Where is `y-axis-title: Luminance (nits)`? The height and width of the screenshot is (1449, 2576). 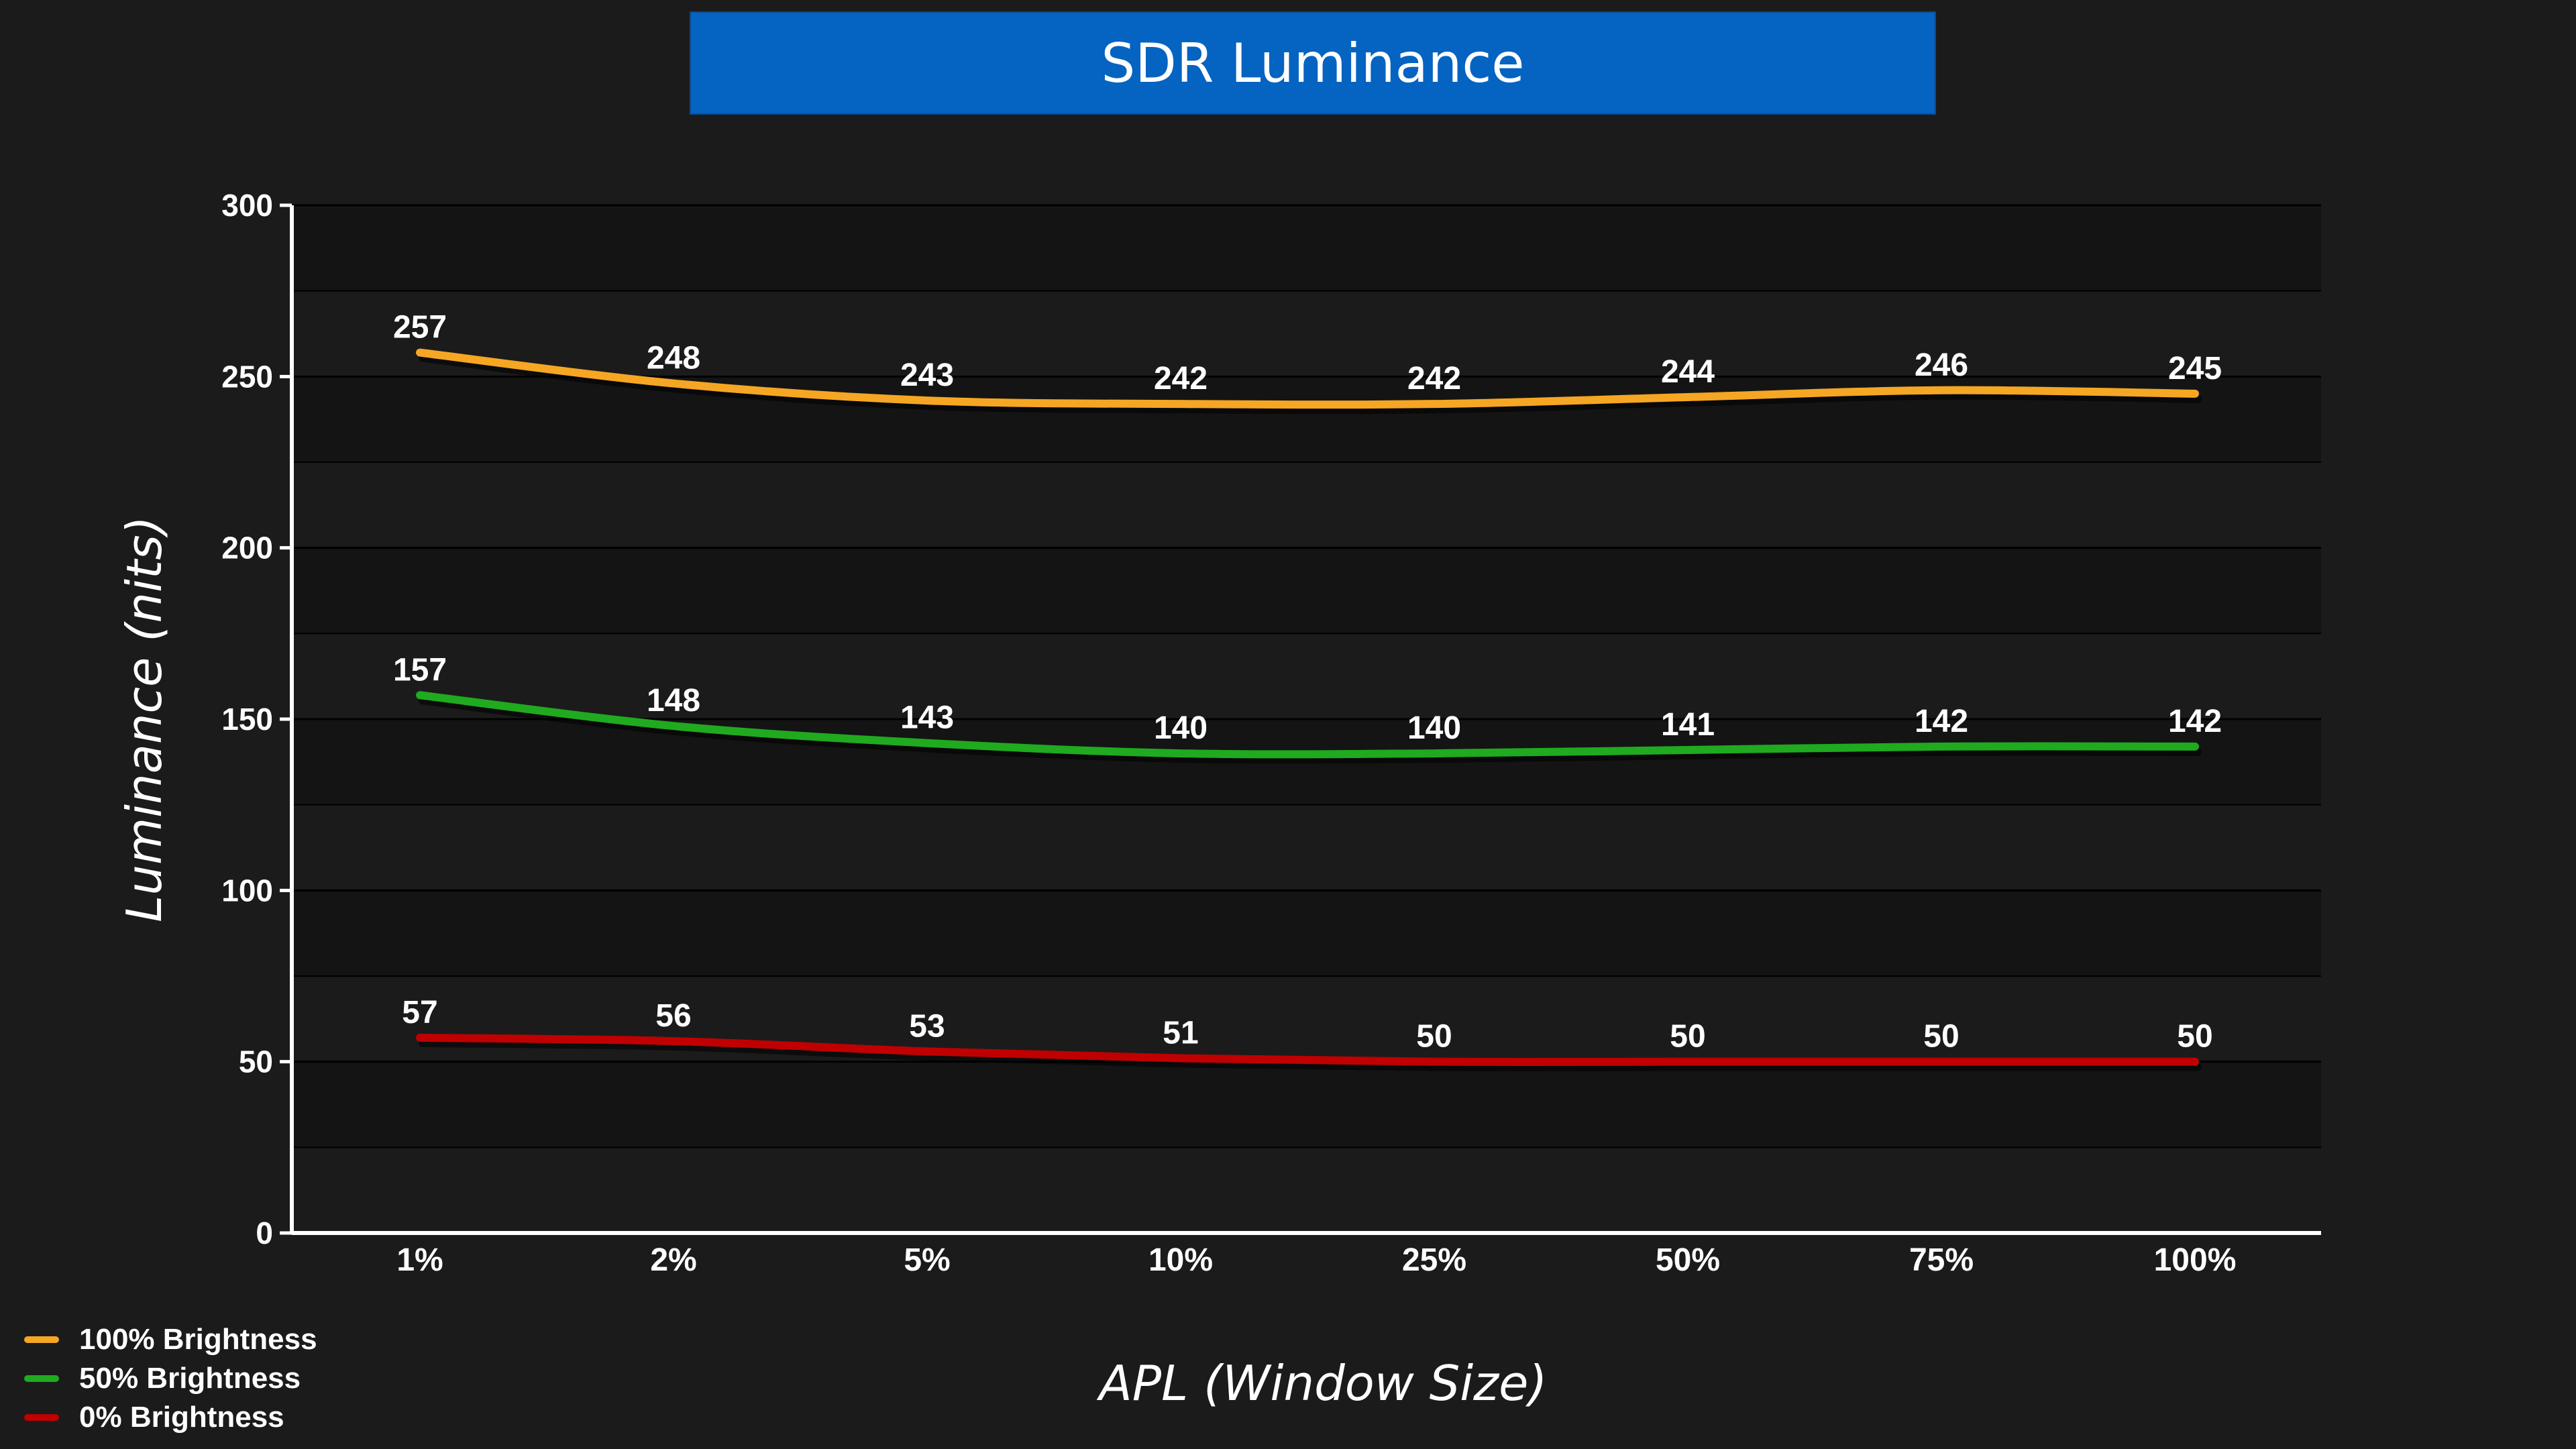
y-axis-title: Luminance (nits) is located at coordinates (144, 719).